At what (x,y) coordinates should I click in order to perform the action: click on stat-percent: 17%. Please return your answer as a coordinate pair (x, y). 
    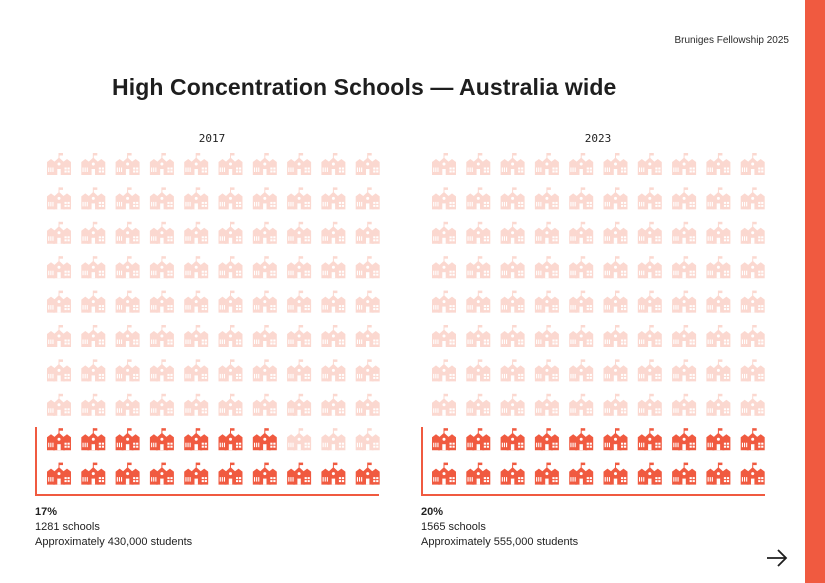
    Looking at the image, I should click on (46, 512).